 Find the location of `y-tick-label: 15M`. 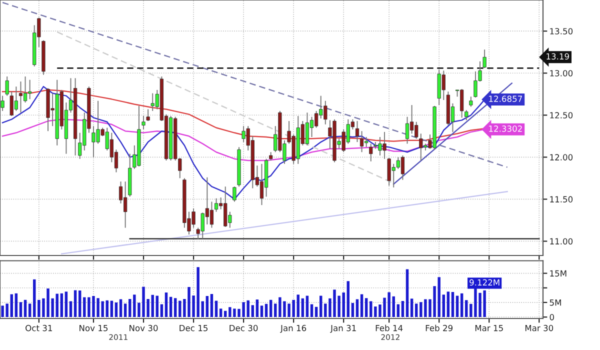

y-tick-label: 15M is located at coordinates (558, 273).